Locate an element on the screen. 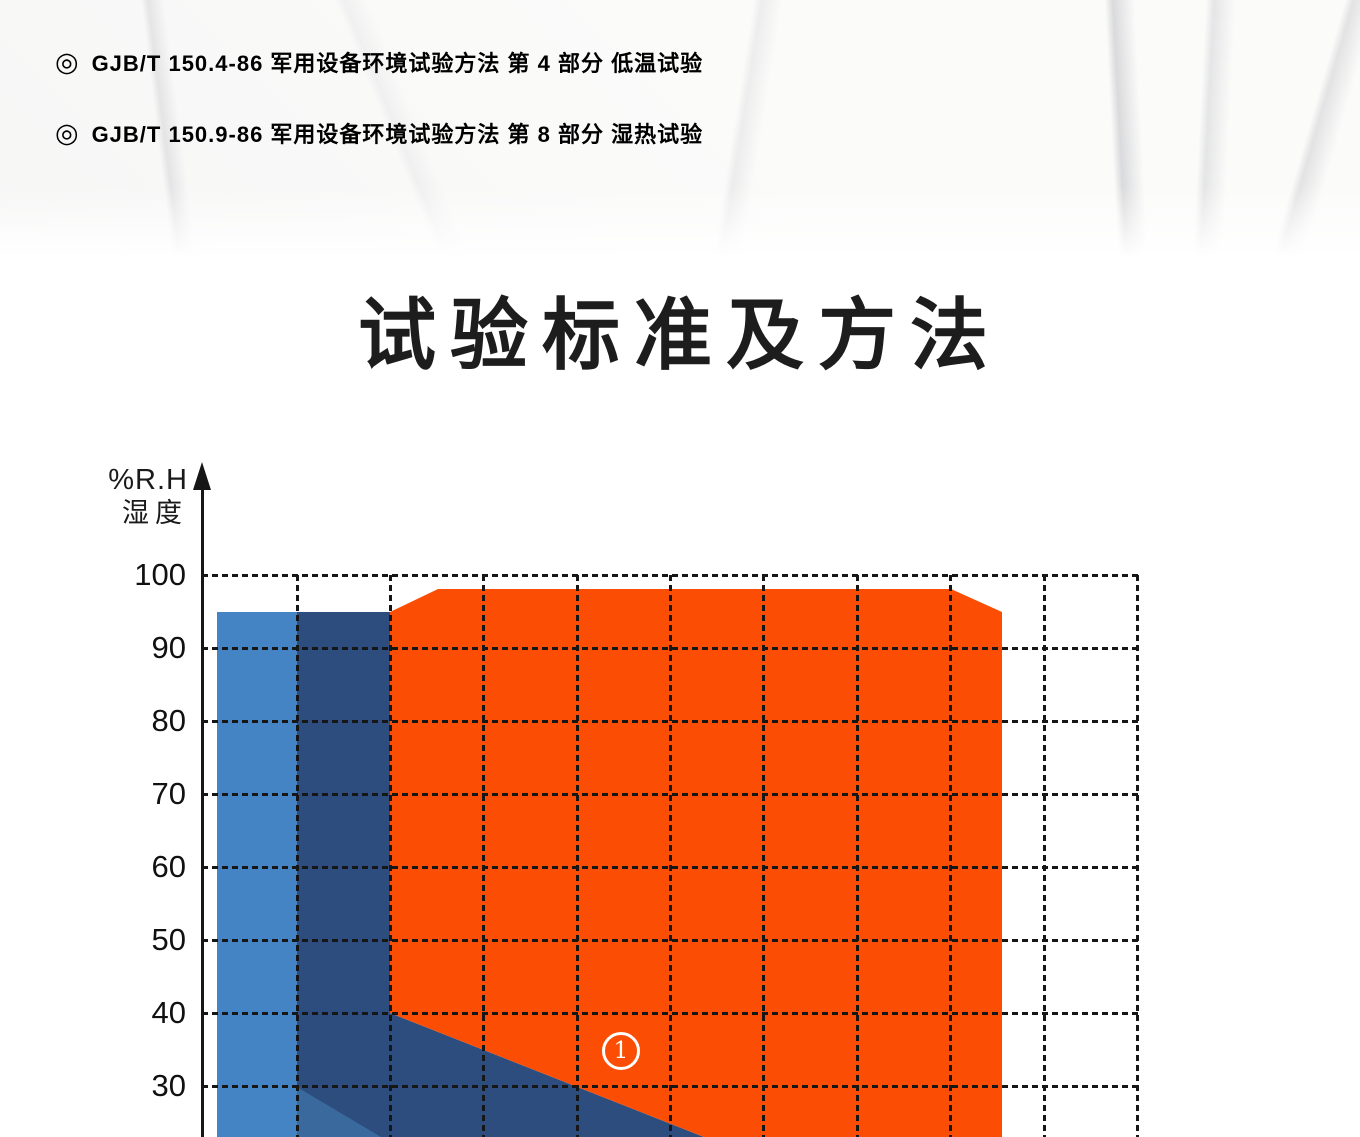 Image resolution: width=1360 pixels, height=1137 pixels. region-1-digit: 1 is located at coordinates (621, 1050).